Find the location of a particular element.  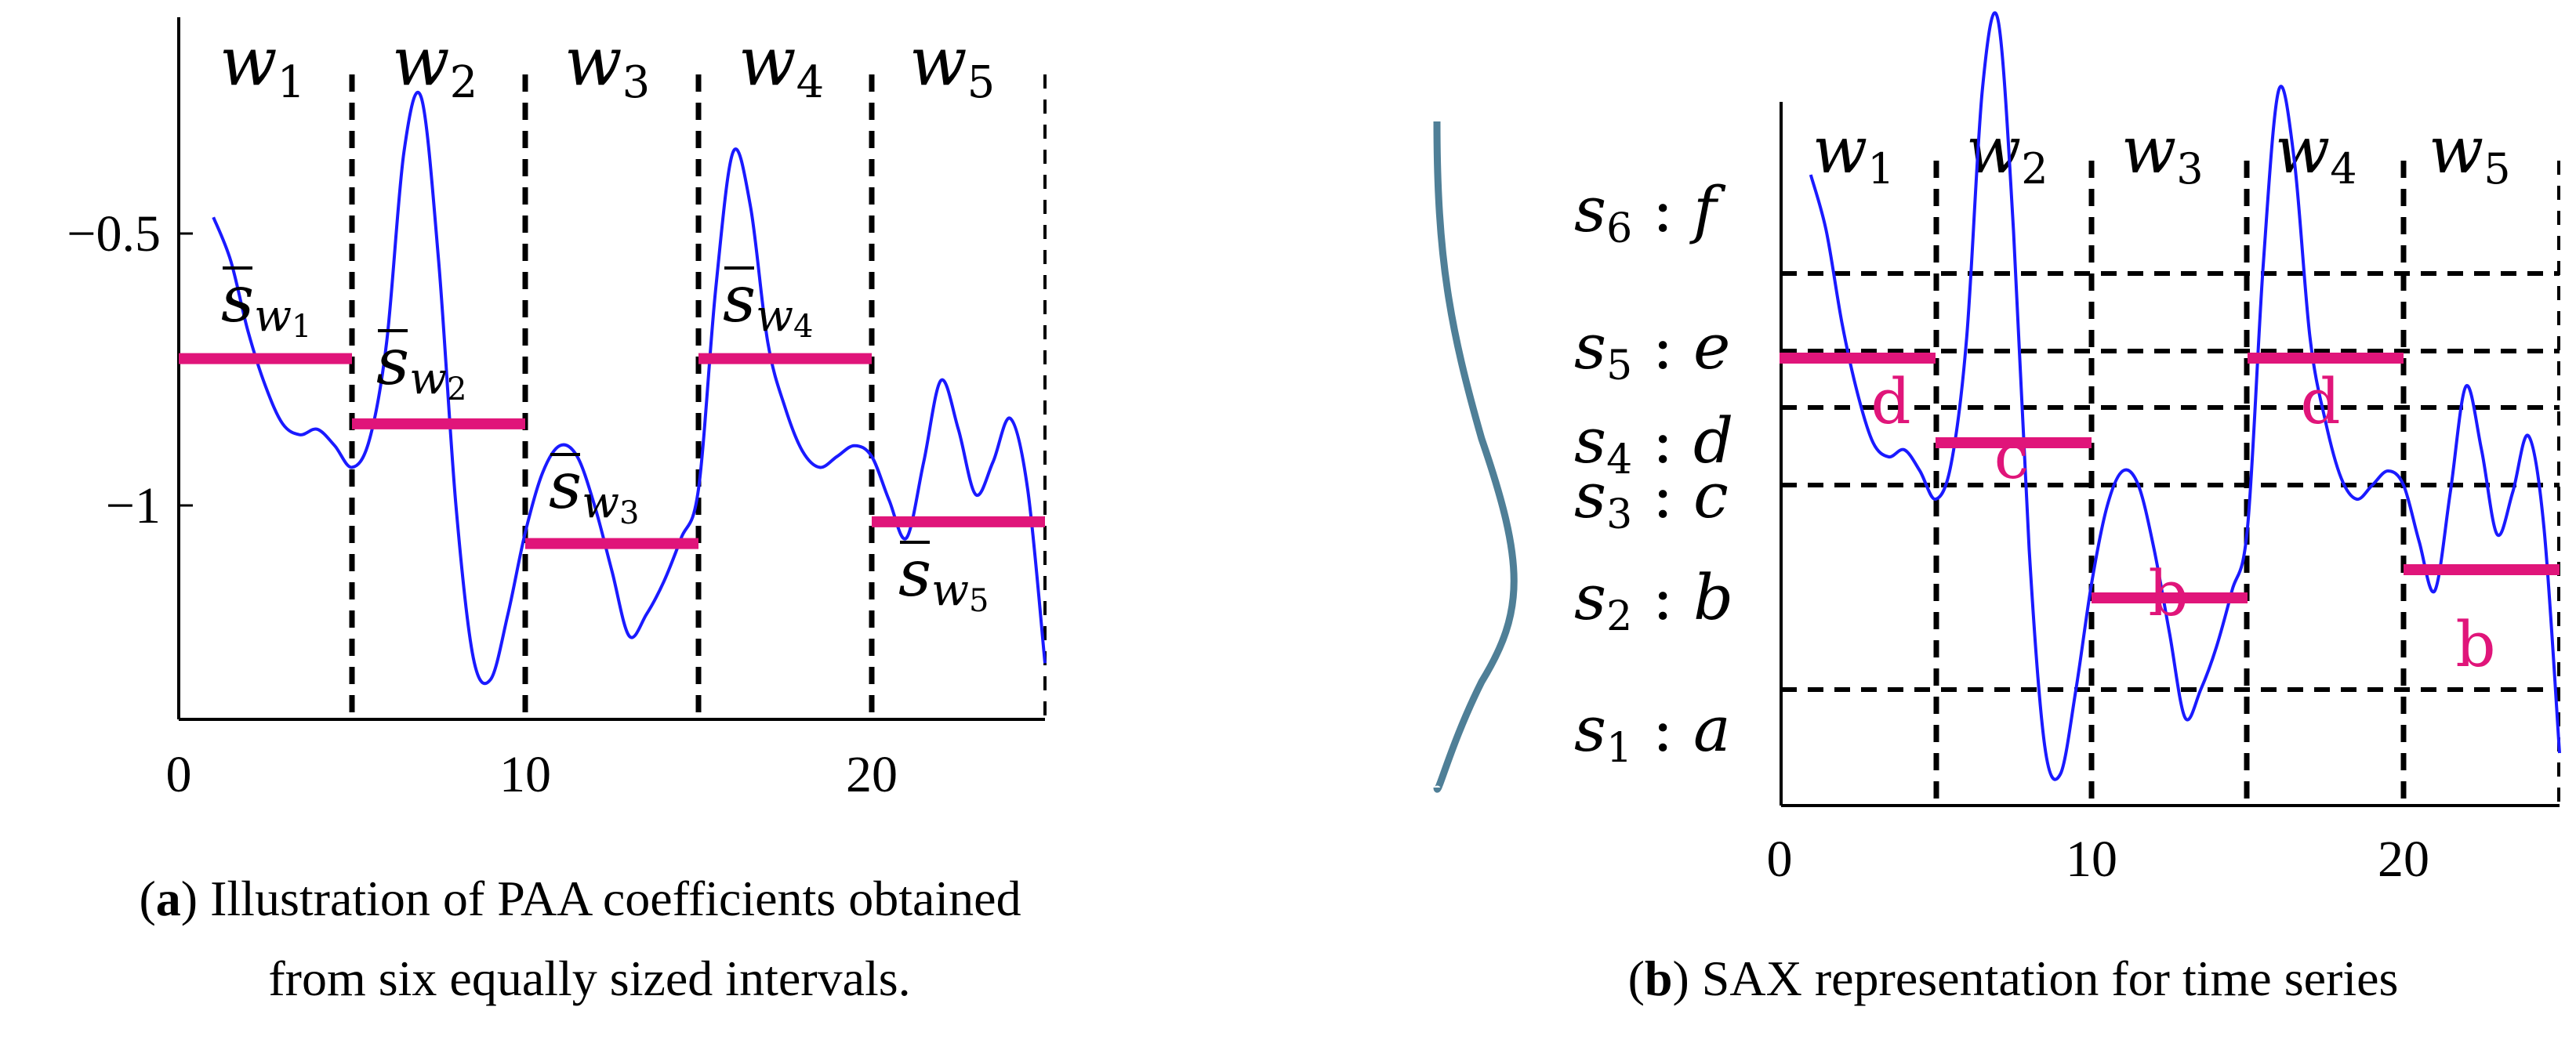

right-window-label: w3 is located at coordinates (2162, 154).